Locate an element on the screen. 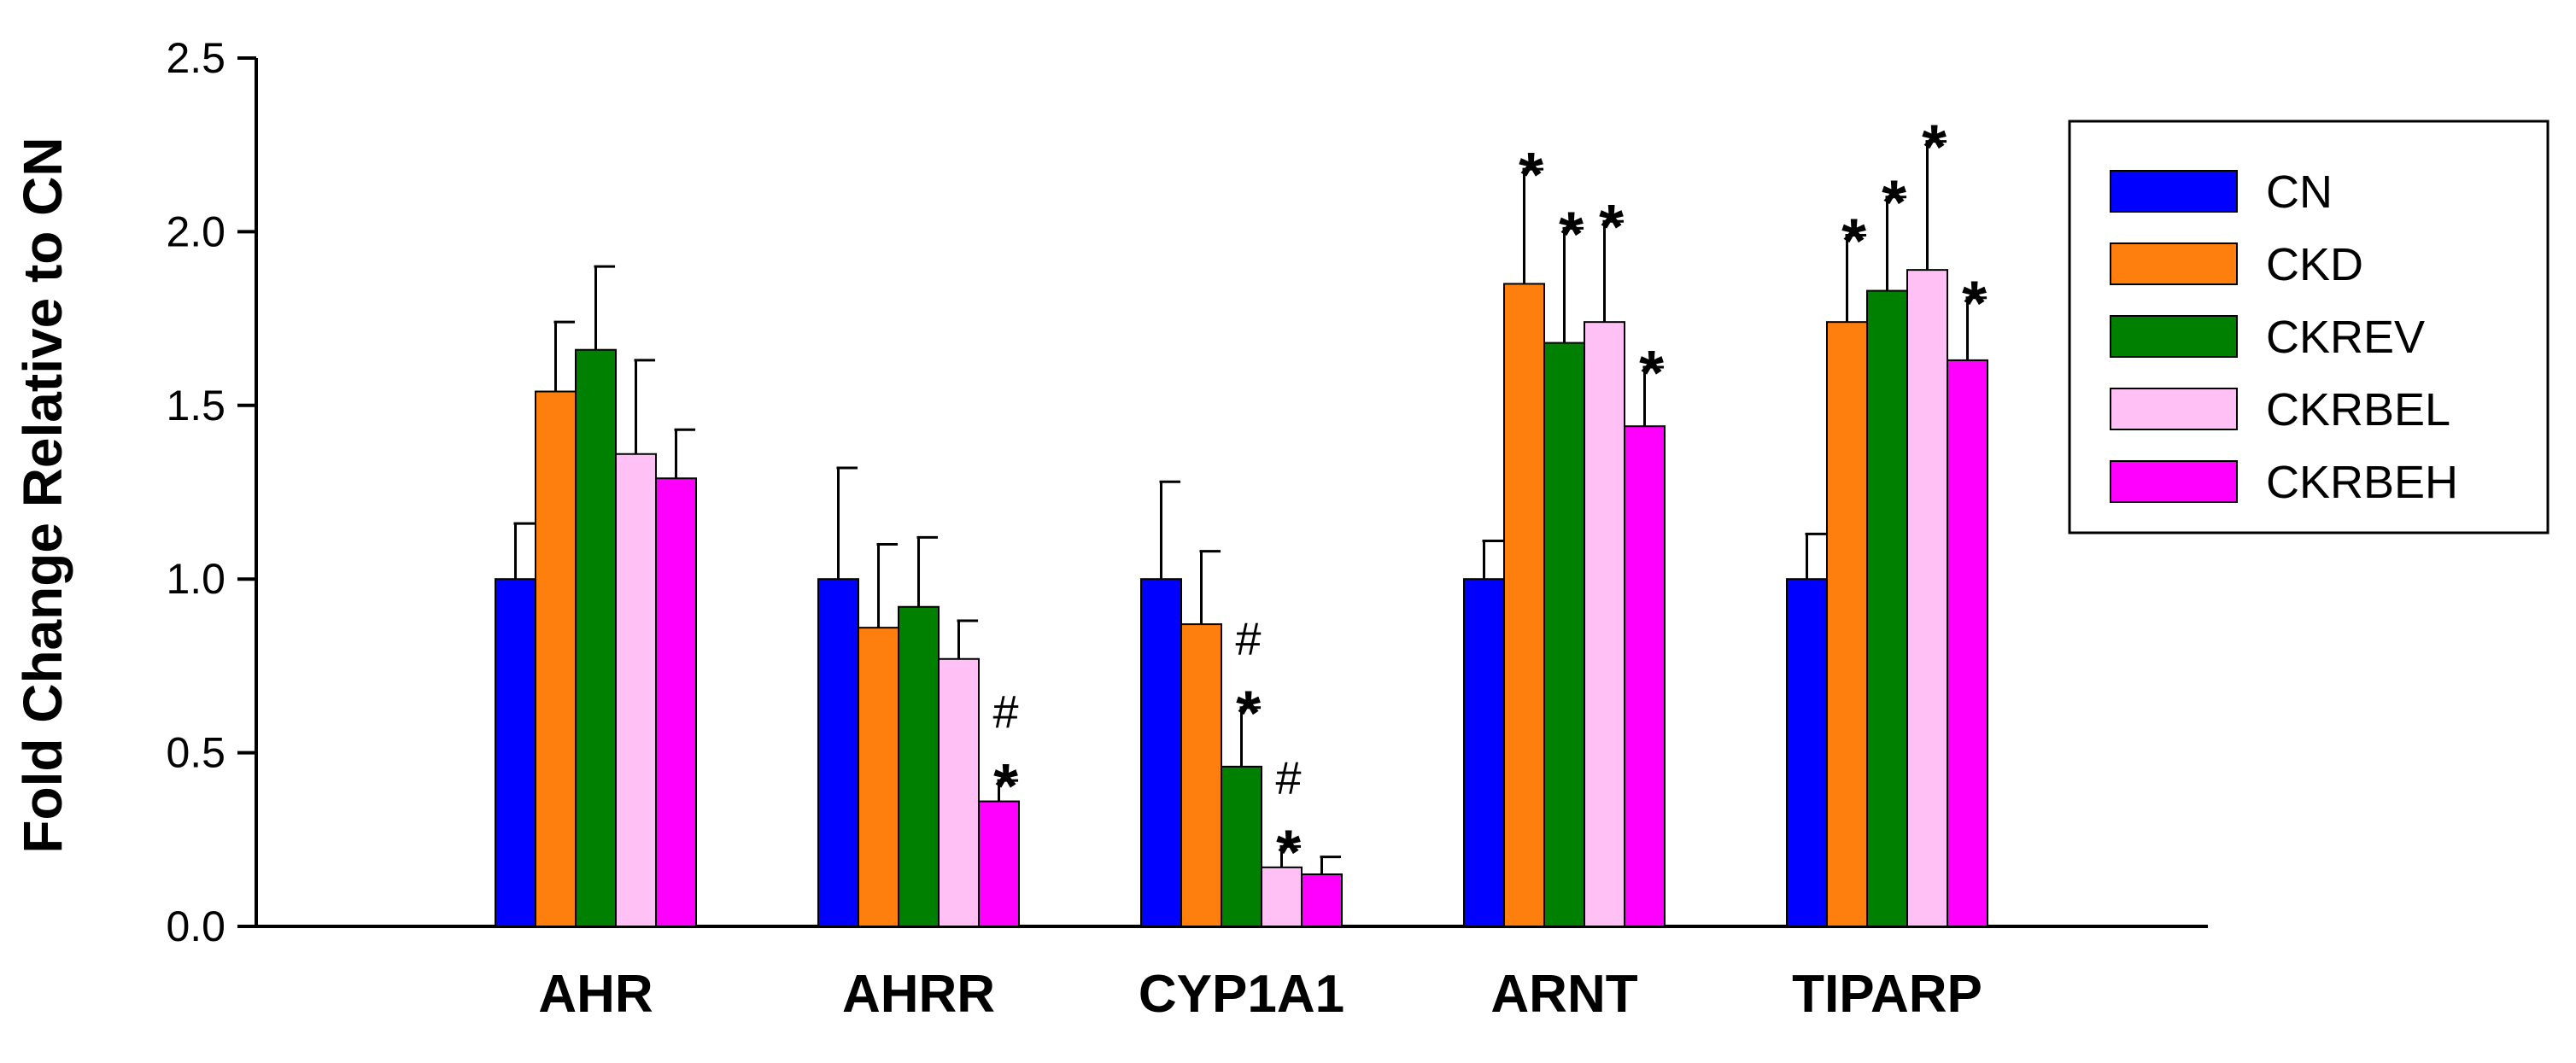  y-tick-label: 2.5 is located at coordinates (195, 58).